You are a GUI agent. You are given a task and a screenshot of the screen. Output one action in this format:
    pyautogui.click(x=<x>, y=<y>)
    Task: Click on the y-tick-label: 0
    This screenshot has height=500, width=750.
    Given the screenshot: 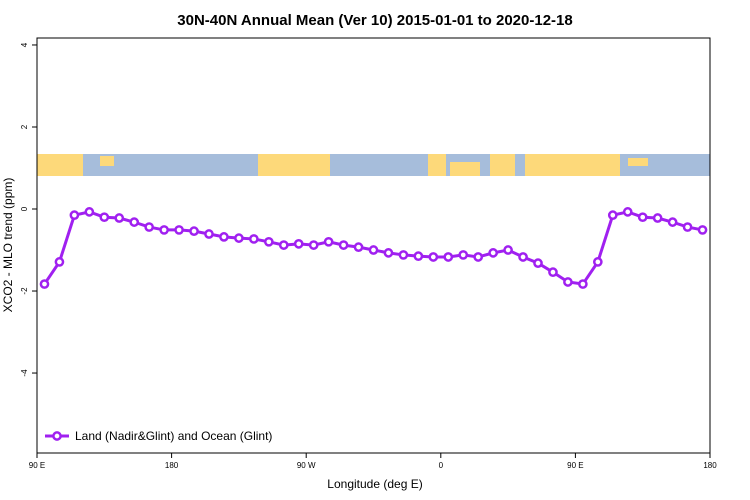 What is the action you would take?
    pyautogui.click(x=24, y=208)
    